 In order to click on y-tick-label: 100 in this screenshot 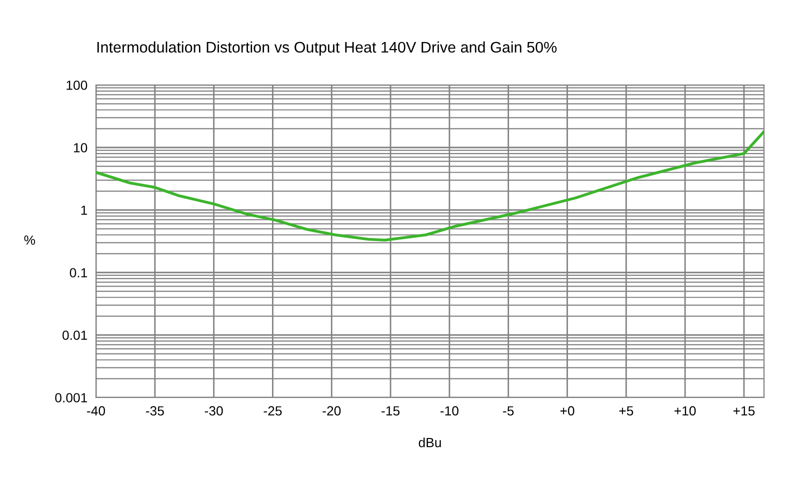, I will do `click(77, 85)`.